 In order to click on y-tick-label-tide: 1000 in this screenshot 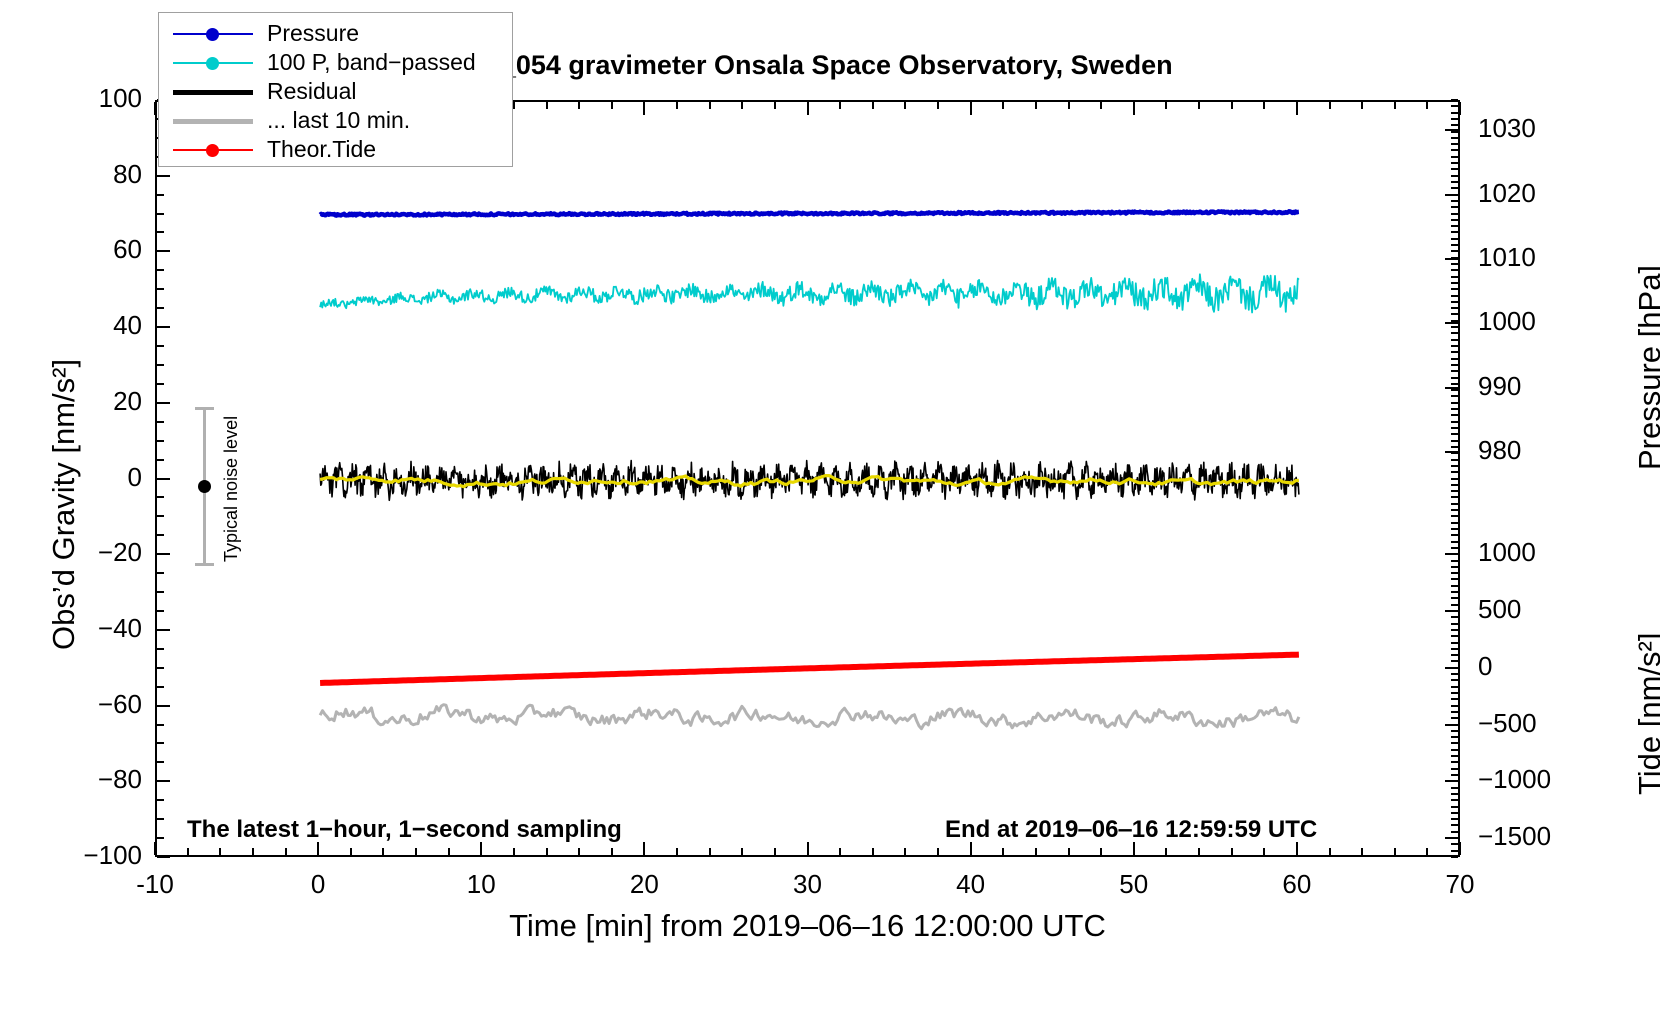, I will do `click(1507, 552)`.